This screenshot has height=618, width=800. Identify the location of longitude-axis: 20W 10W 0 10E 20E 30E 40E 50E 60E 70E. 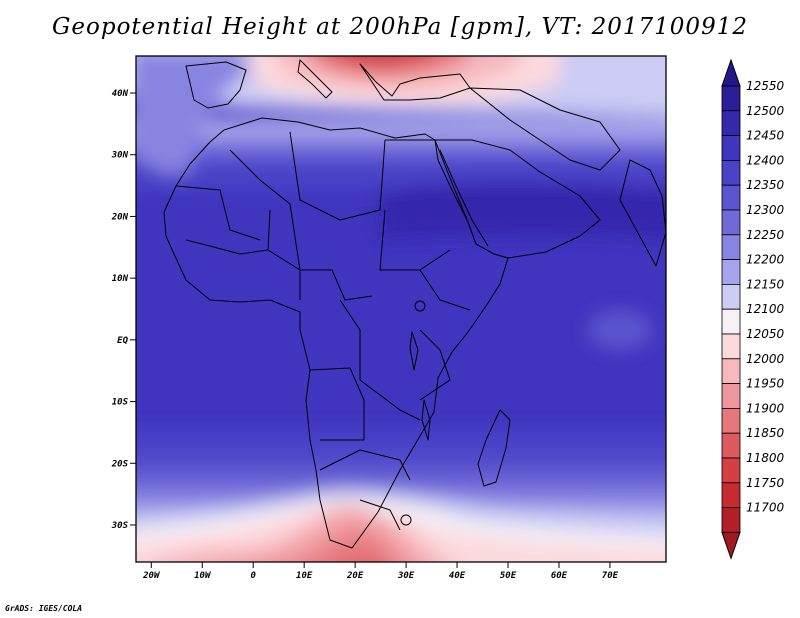
(380, 571).